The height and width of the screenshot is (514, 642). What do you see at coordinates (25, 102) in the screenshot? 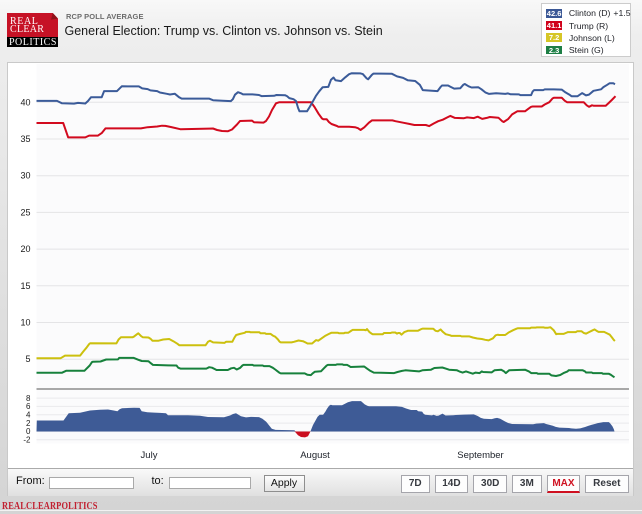
I see `svg-text: 40` at bounding box center [25, 102].